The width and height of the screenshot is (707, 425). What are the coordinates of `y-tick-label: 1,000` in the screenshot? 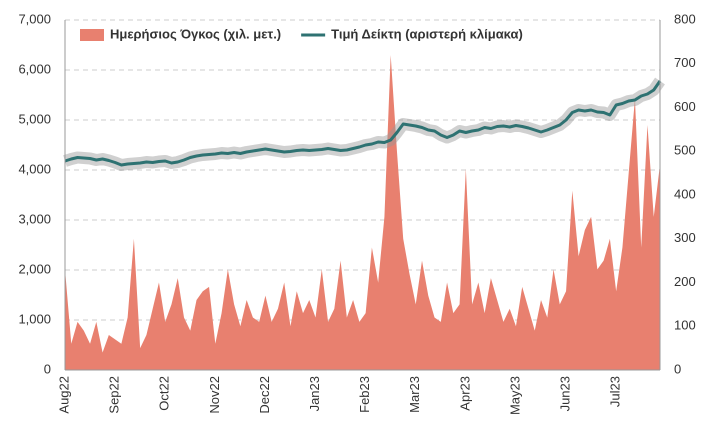 It's located at (34, 318).